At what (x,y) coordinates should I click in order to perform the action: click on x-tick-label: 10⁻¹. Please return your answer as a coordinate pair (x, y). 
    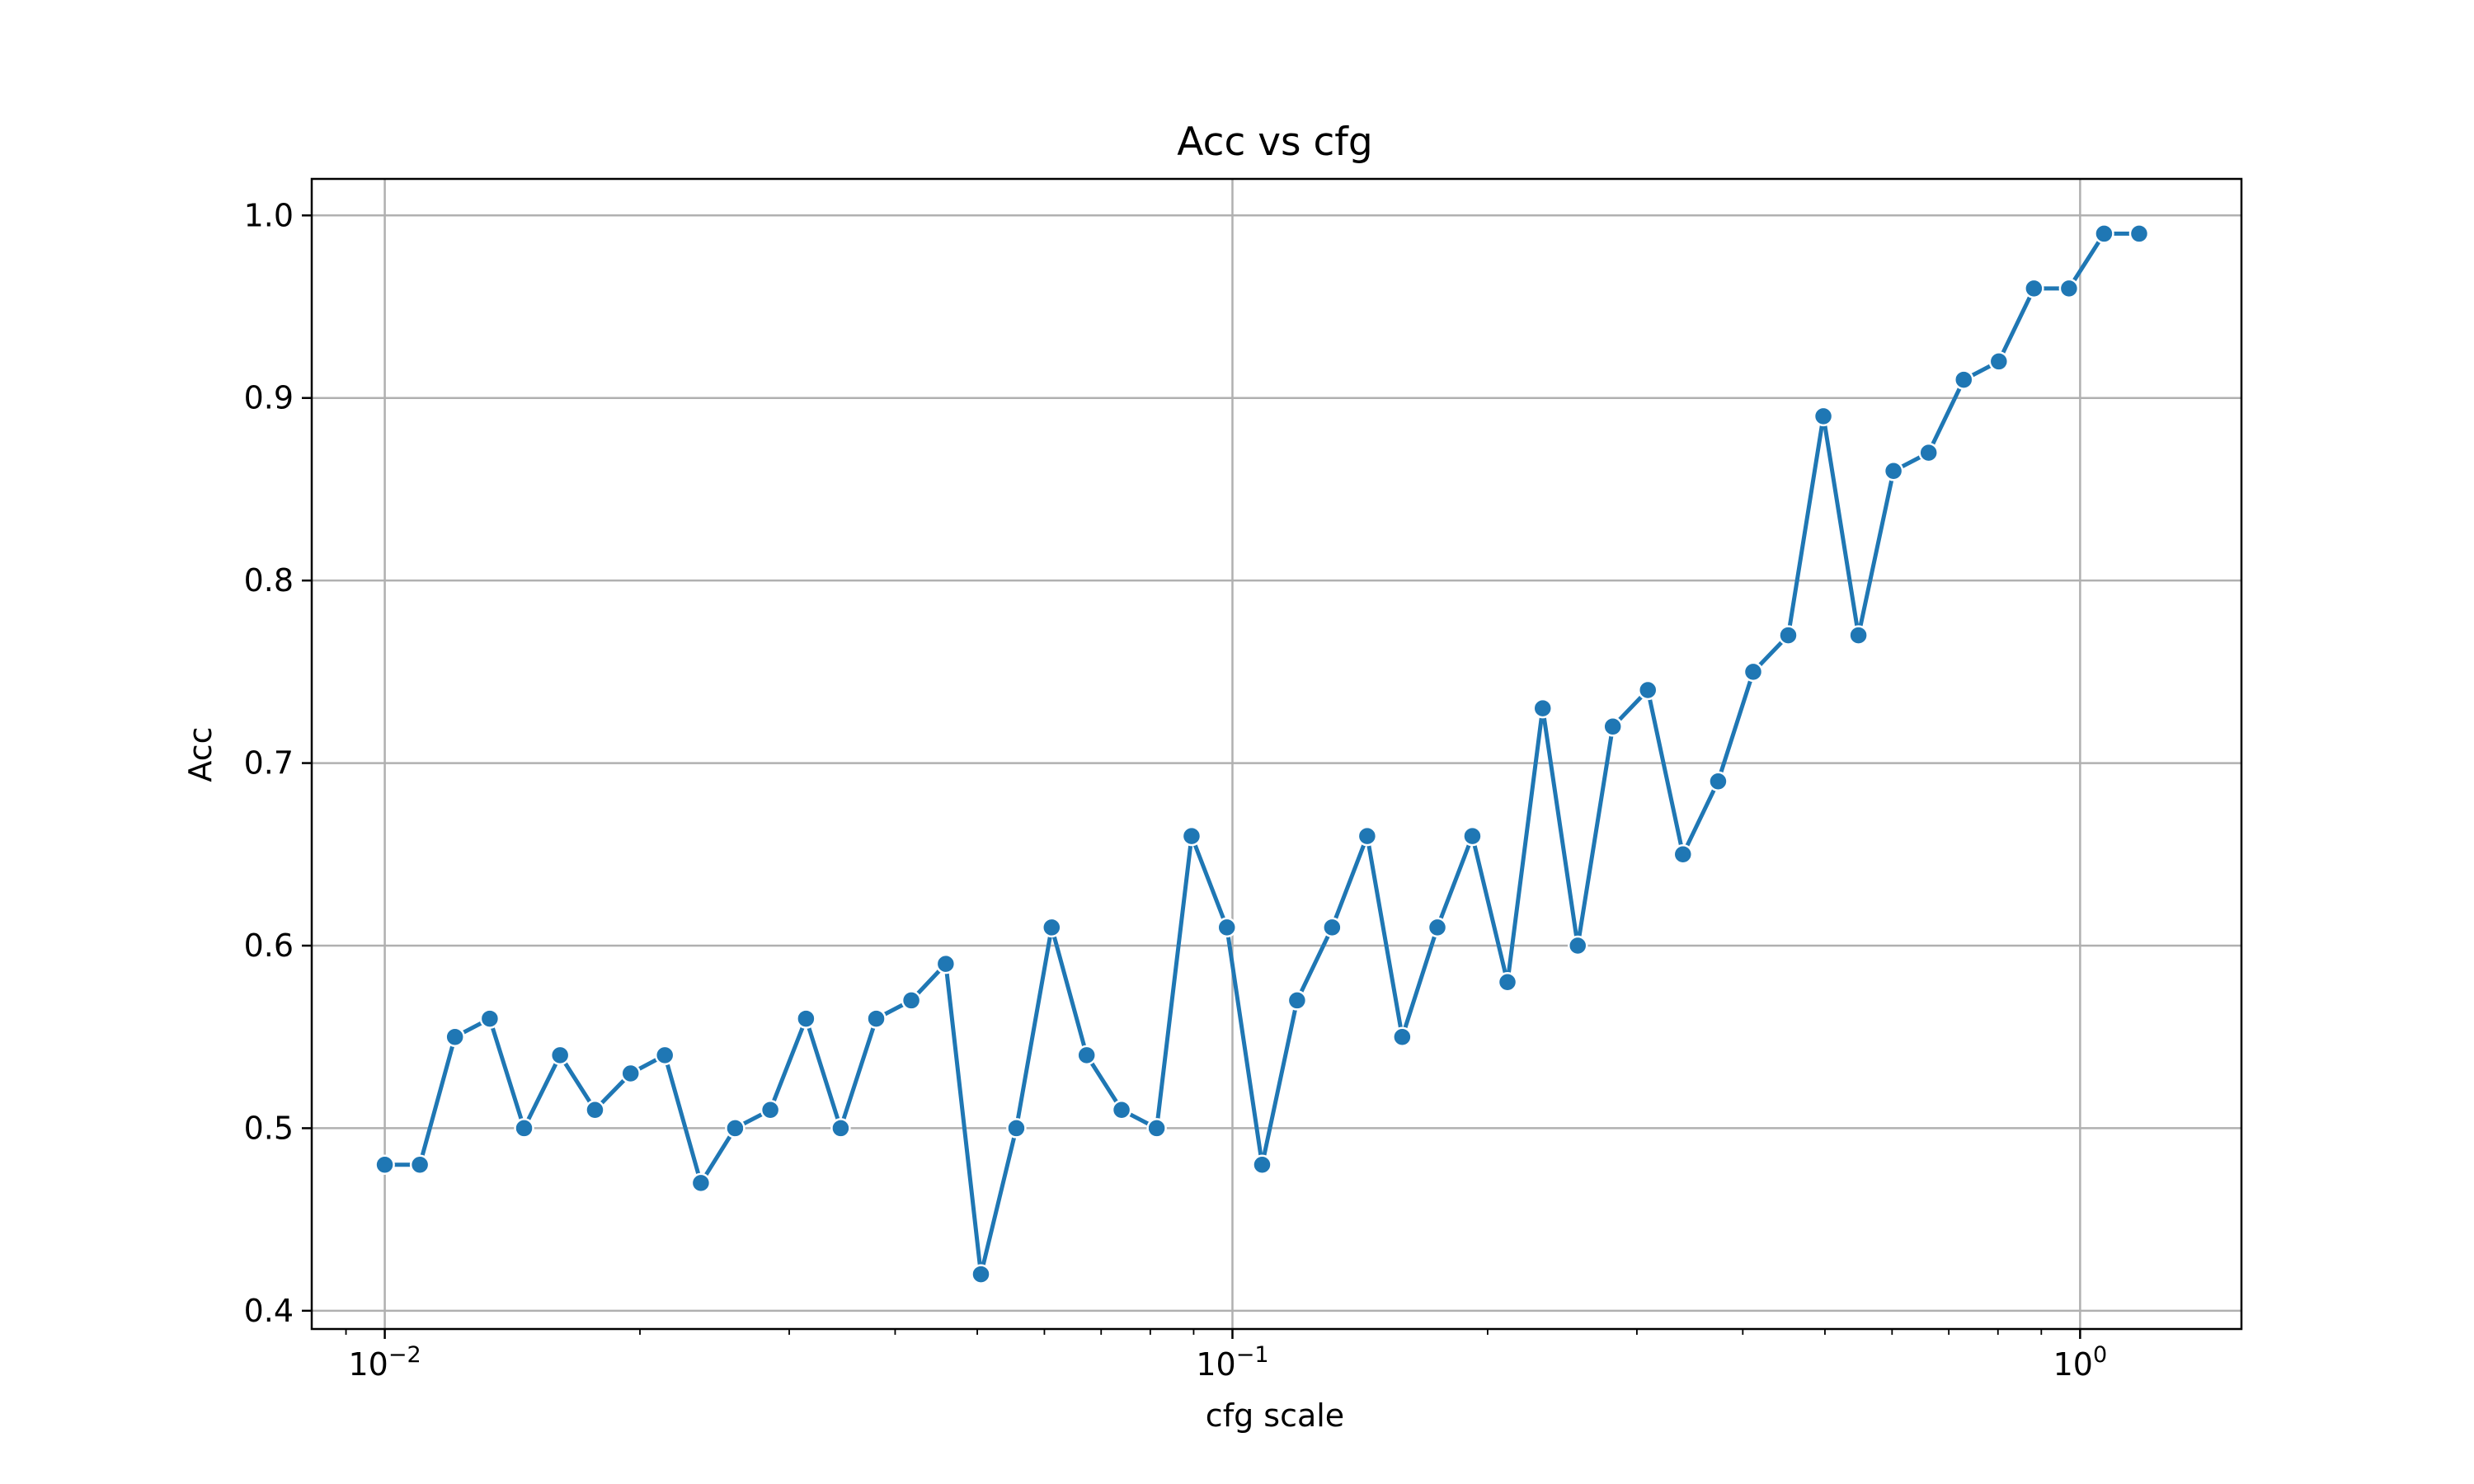
    Looking at the image, I should click on (1232, 1362).